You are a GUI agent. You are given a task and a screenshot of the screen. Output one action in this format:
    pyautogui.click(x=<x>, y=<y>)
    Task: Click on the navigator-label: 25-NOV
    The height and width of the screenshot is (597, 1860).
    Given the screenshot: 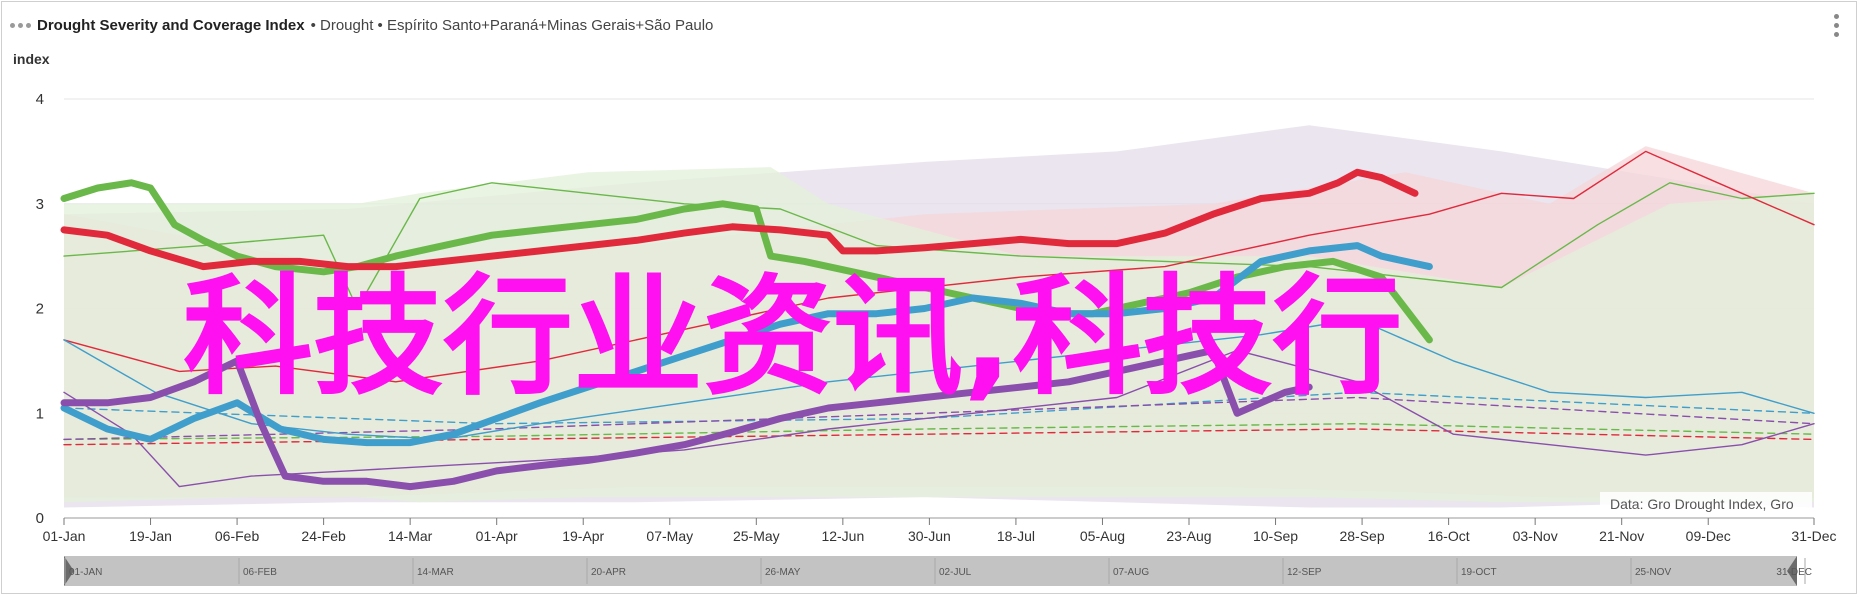 What is the action you would take?
    pyautogui.click(x=1653, y=572)
    